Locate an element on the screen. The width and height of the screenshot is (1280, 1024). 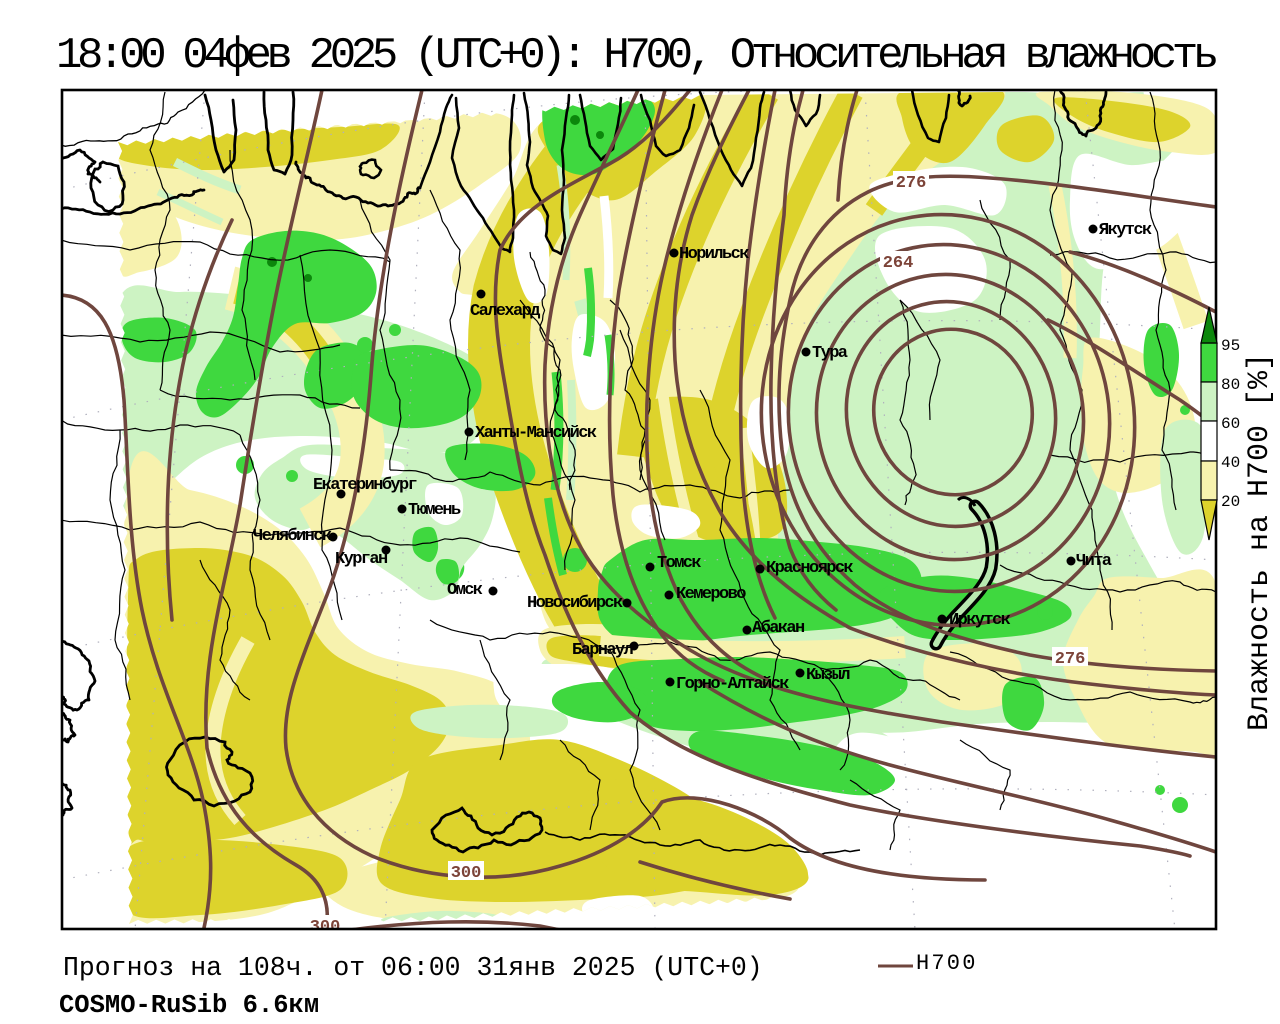
svg-text: 80 is located at coordinates (1230, 385).